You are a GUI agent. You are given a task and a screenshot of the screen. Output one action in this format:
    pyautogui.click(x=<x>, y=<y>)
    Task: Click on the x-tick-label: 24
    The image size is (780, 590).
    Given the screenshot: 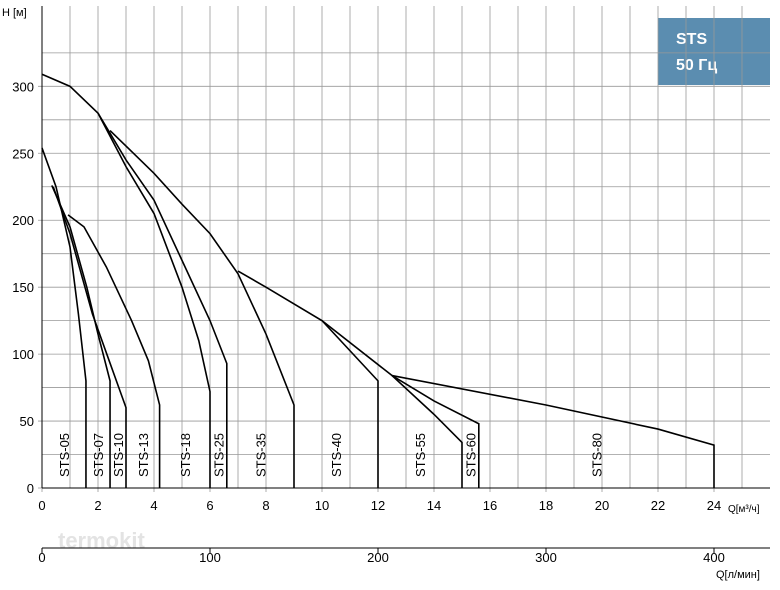 What is the action you would take?
    pyautogui.click(x=714, y=505)
    